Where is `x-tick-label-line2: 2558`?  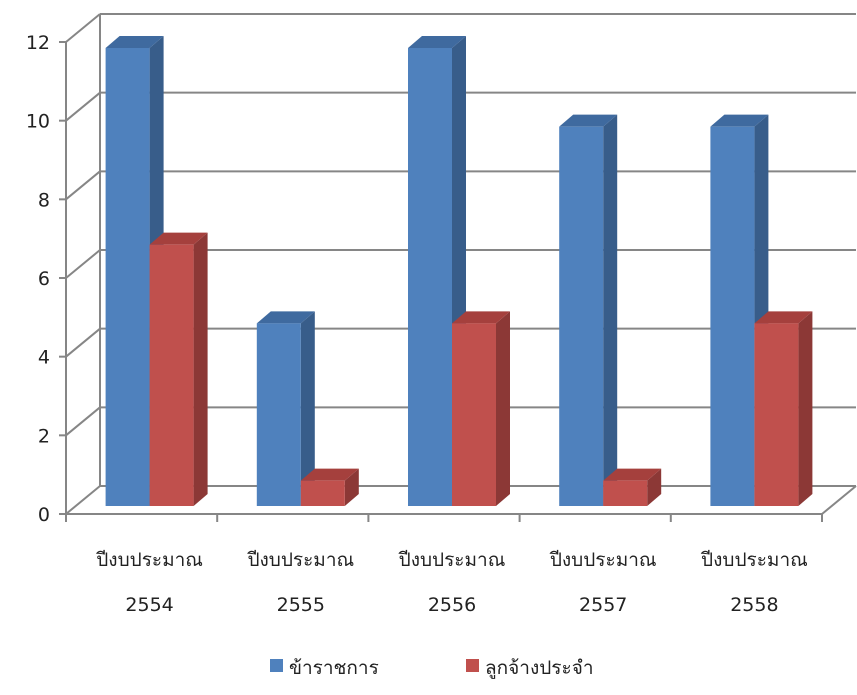 x-tick-label-line2: 2558 is located at coordinates (754, 605).